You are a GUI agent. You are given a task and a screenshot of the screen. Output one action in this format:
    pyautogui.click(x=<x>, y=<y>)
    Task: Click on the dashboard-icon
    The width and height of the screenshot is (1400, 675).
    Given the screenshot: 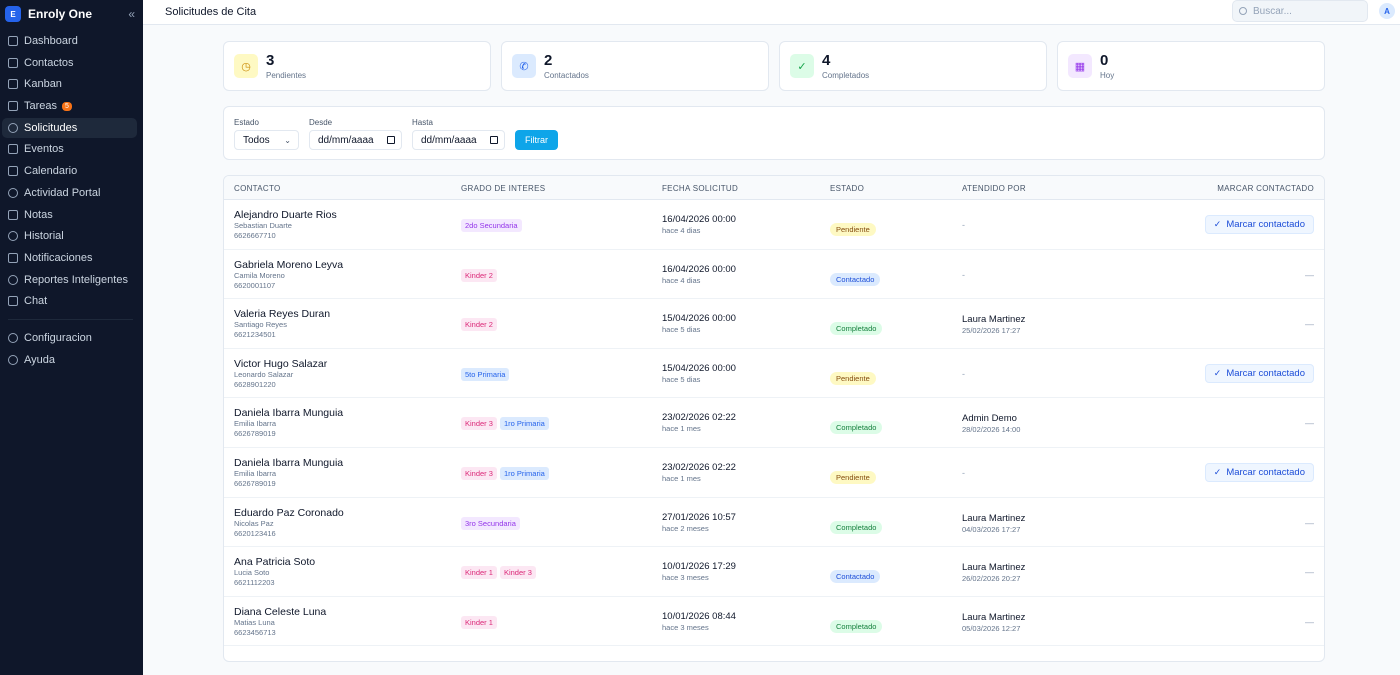 What is the action you would take?
    pyautogui.click(x=13, y=41)
    